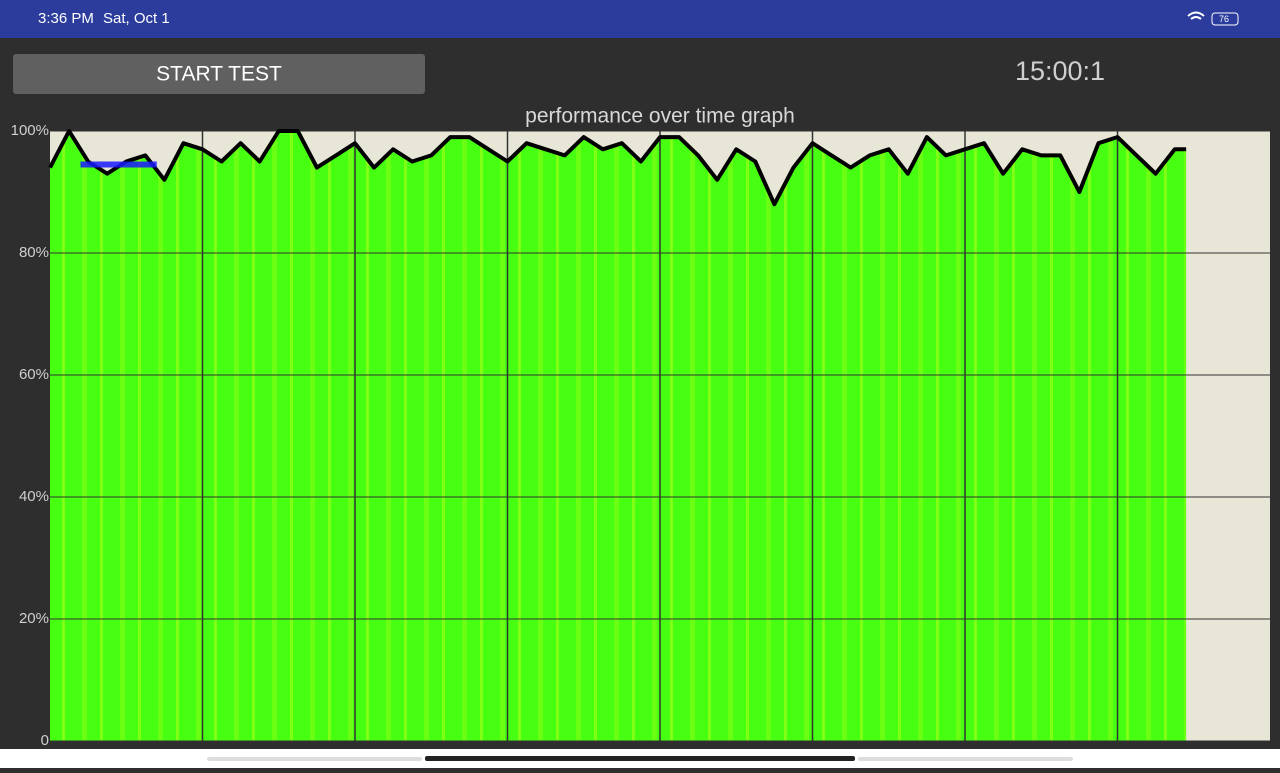 This screenshot has height=773, width=1280. I want to click on y-tick-label: 80%, so click(34, 252).